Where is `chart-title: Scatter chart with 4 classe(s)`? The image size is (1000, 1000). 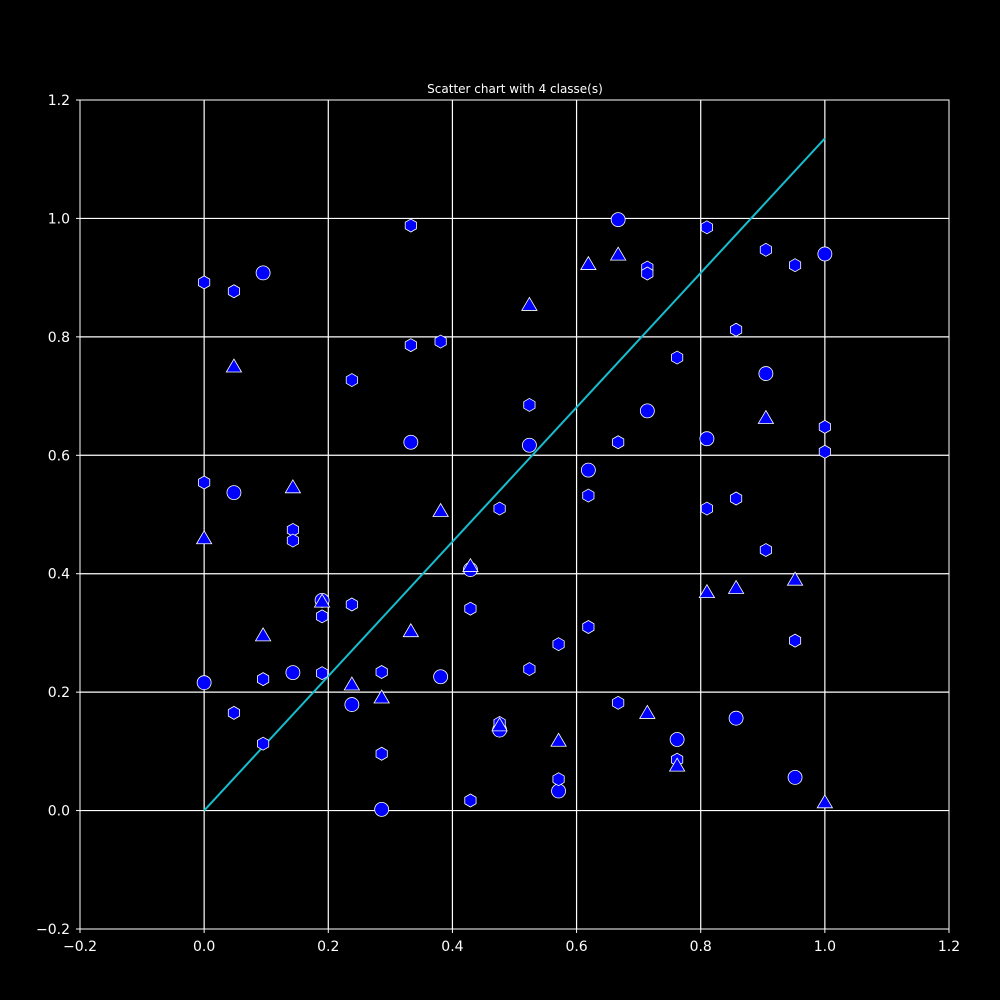
chart-title: Scatter chart with 4 classe(s) is located at coordinates (515, 89).